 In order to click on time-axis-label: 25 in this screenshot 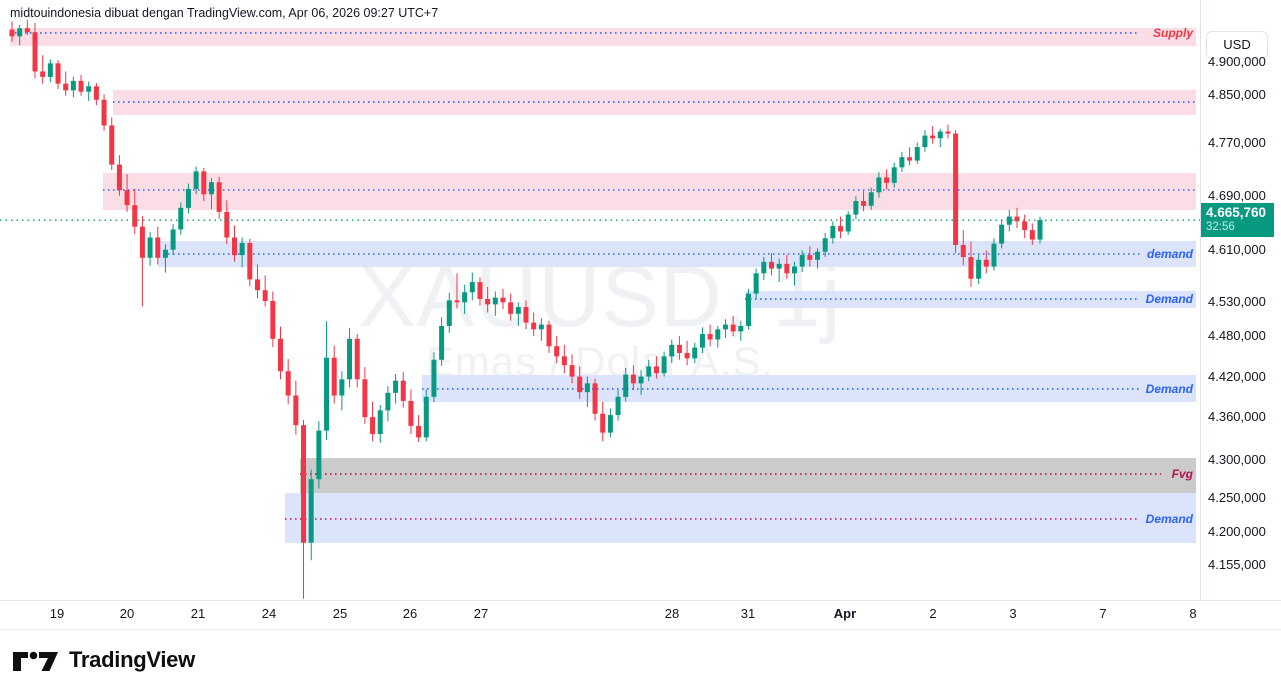, I will do `click(340, 613)`.